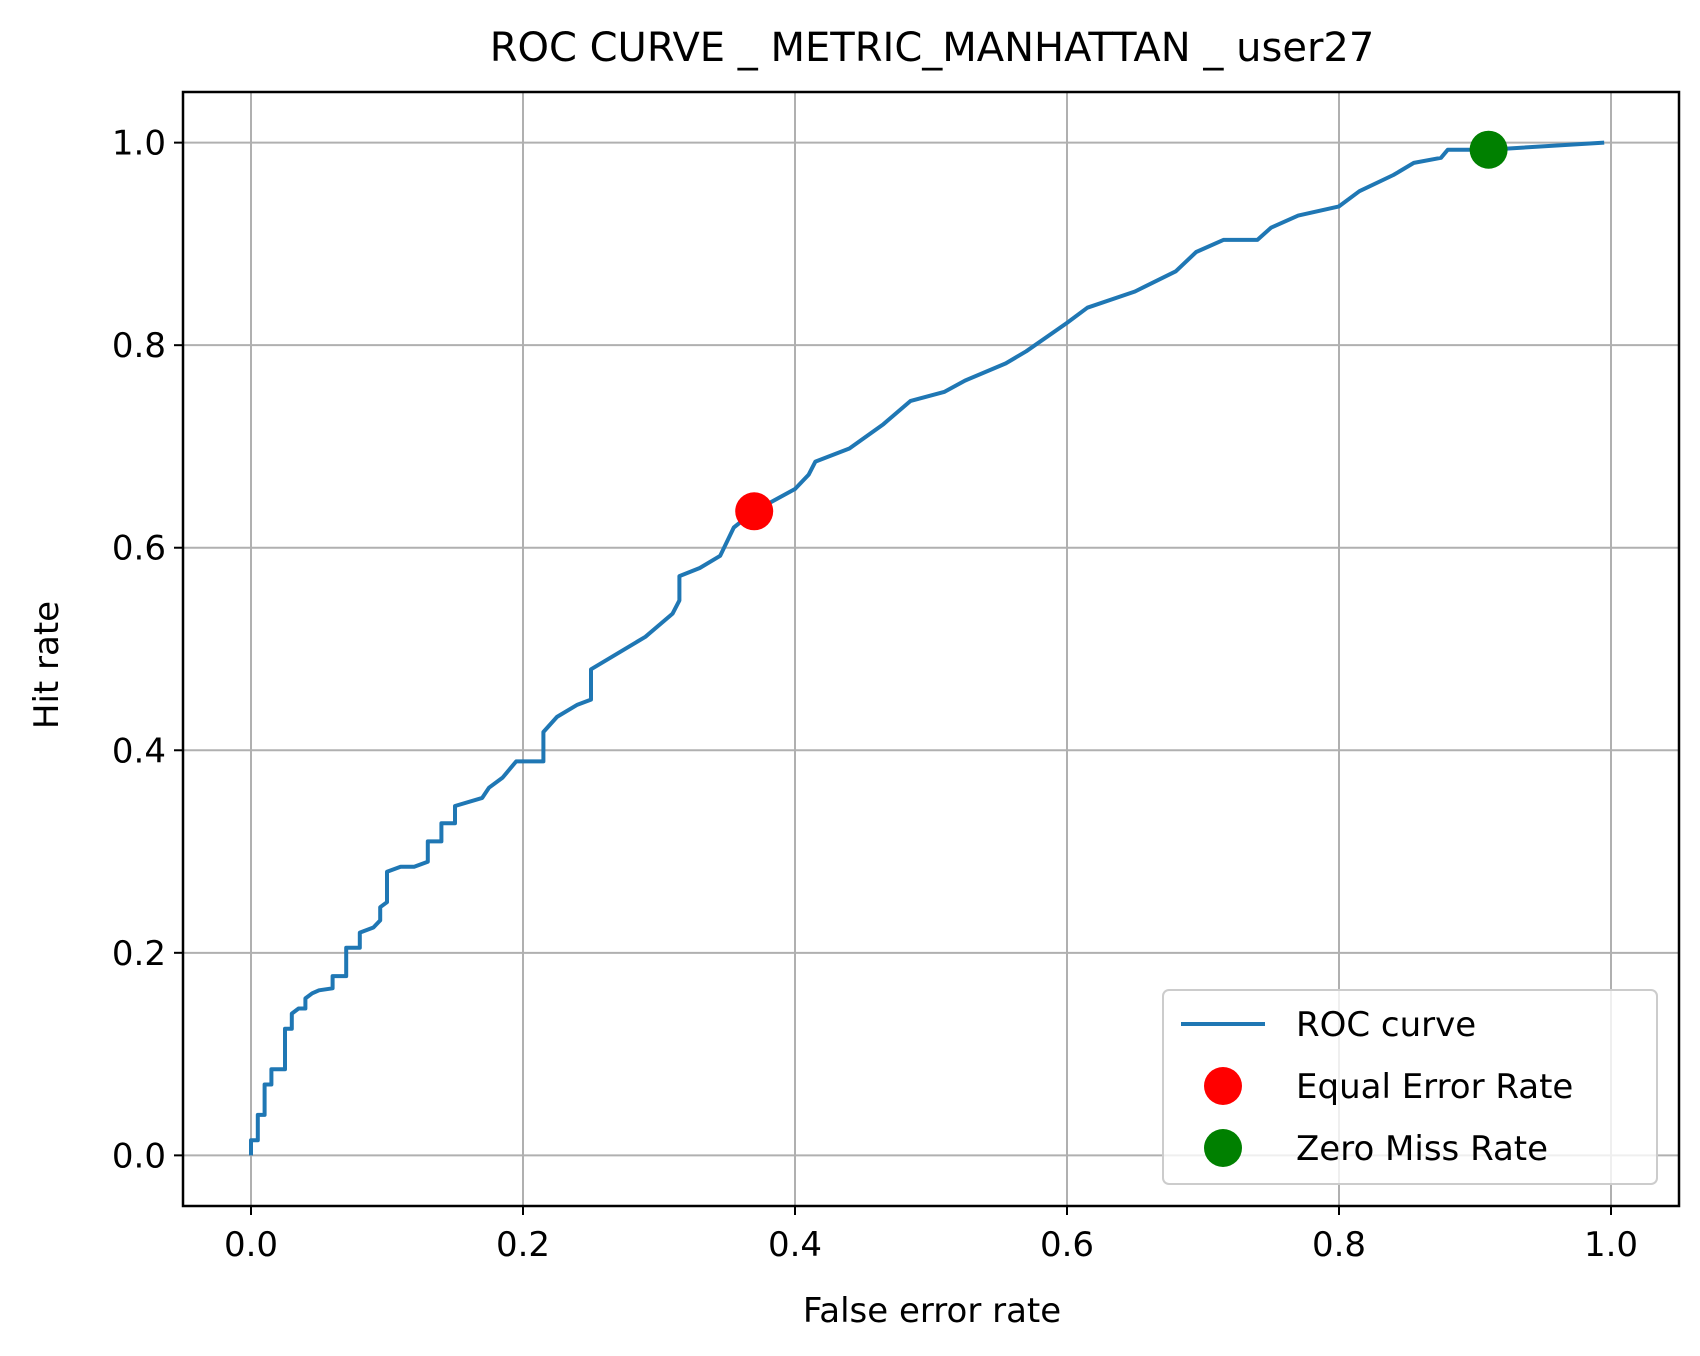  What do you see at coordinates (1434, 1087) in the screenshot?
I see `legend-equal-error-rate-label: Equal Error Rate` at bounding box center [1434, 1087].